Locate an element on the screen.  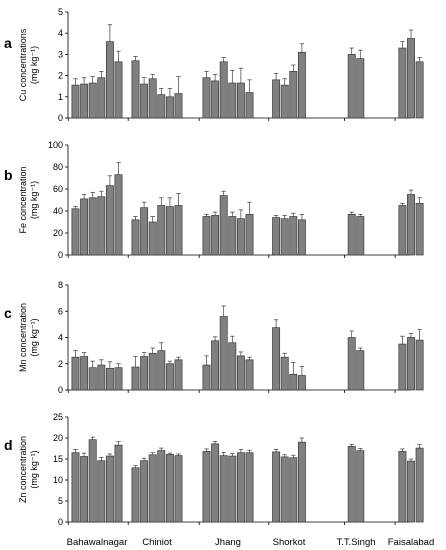
y-tick-label: 25 is located at coordinates (58, 417).